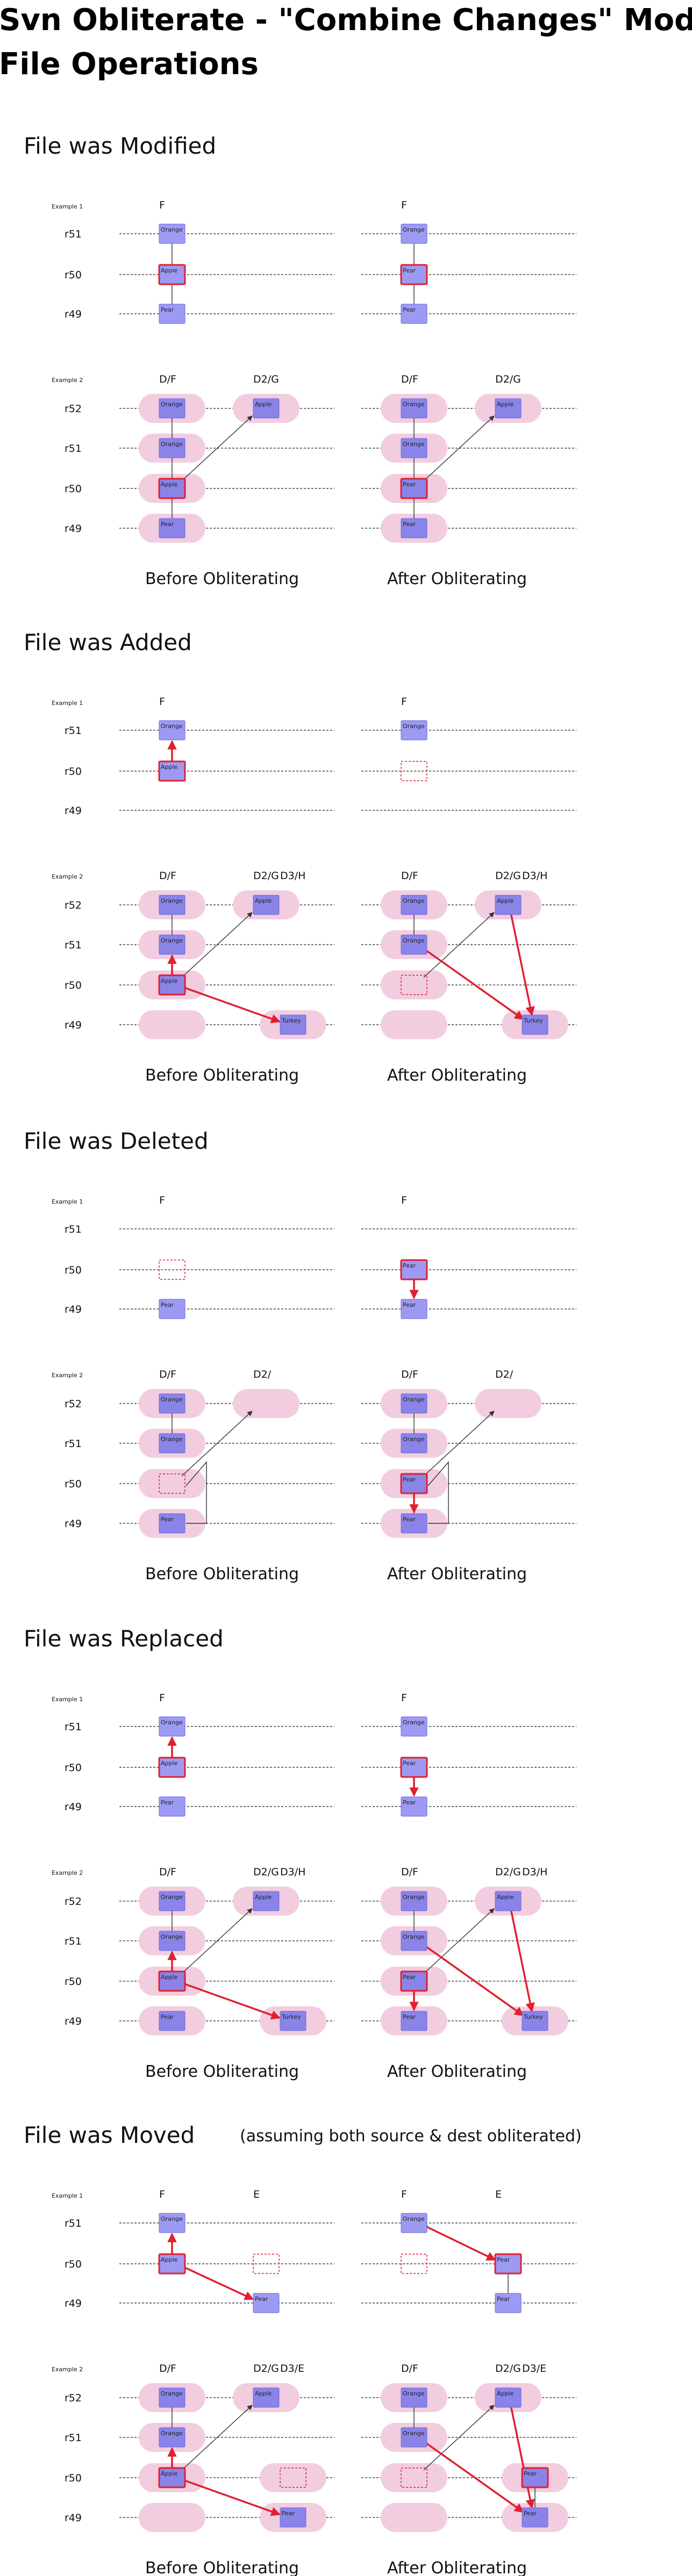 Image resolution: width=692 pixels, height=2576 pixels. I want to click on sec0-ex1-before-node-apple, so click(172, 274).